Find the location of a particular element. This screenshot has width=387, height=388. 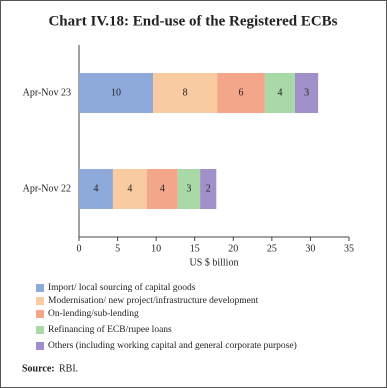

x-tick-label: 5 is located at coordinates (117, 248).